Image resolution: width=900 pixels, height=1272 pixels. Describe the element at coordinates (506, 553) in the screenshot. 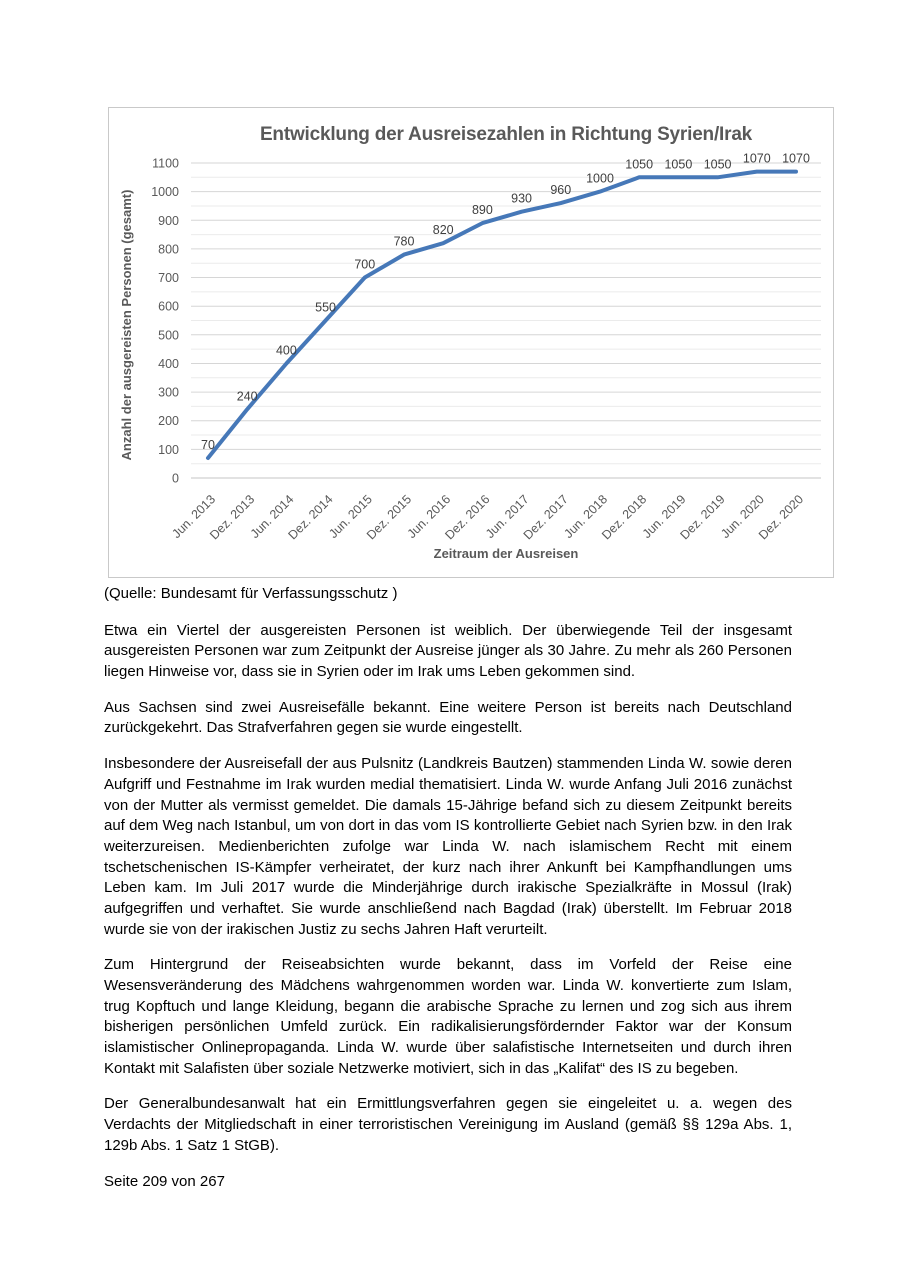

I see `x-axis-title: Zeitraum der Ausreisen` at that location.